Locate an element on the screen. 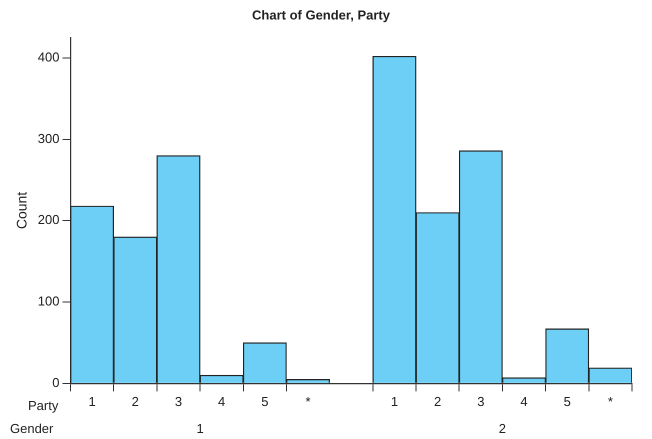 The width and height of the screenshot is (652, 439). y-tick-label: 0 is located at coordinates (56, 382).